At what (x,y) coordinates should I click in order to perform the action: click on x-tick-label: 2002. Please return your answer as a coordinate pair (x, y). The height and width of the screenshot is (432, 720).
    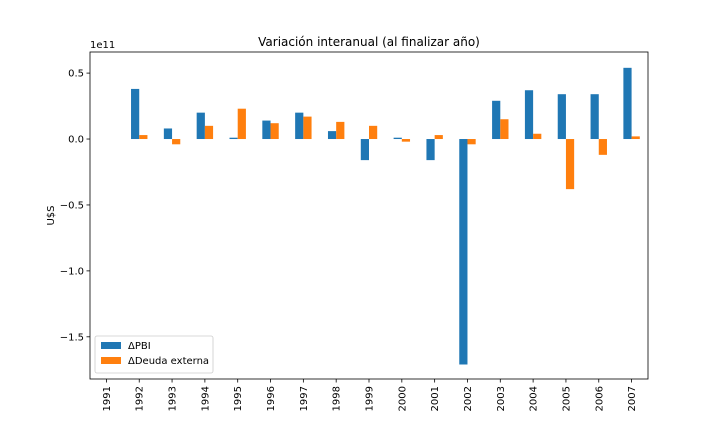
    Looking at the image, I should click on (468, 398).